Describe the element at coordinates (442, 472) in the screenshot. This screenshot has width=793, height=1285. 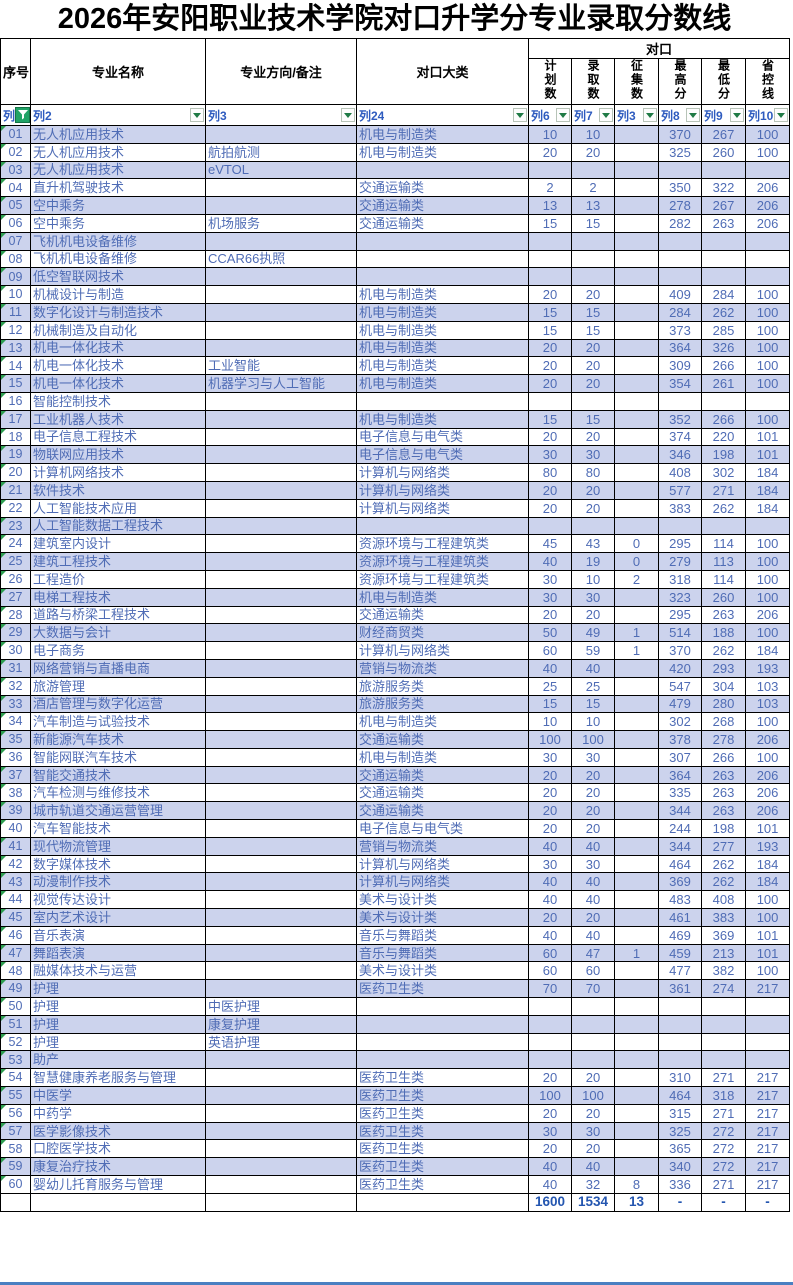
I see `cell-category: 计算机与网络类` at that location.